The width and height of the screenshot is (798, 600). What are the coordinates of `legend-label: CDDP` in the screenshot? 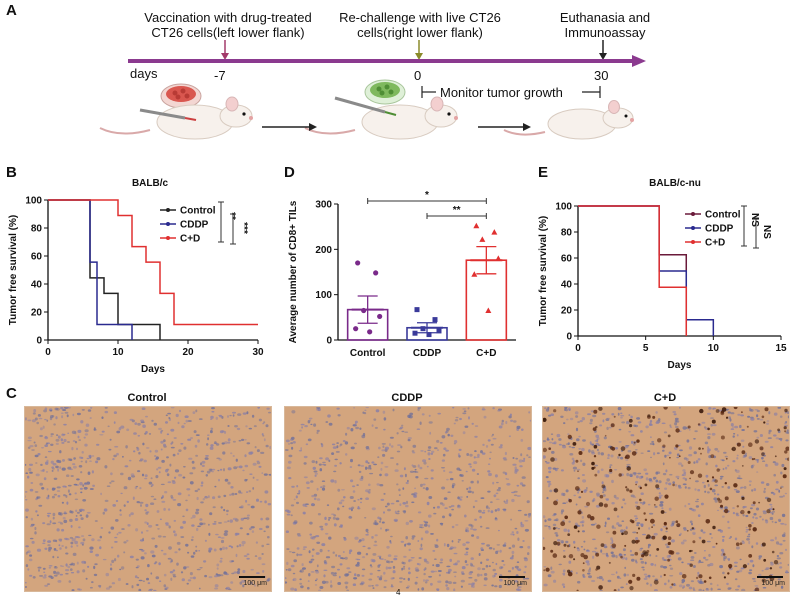 It's located at (194, 225).